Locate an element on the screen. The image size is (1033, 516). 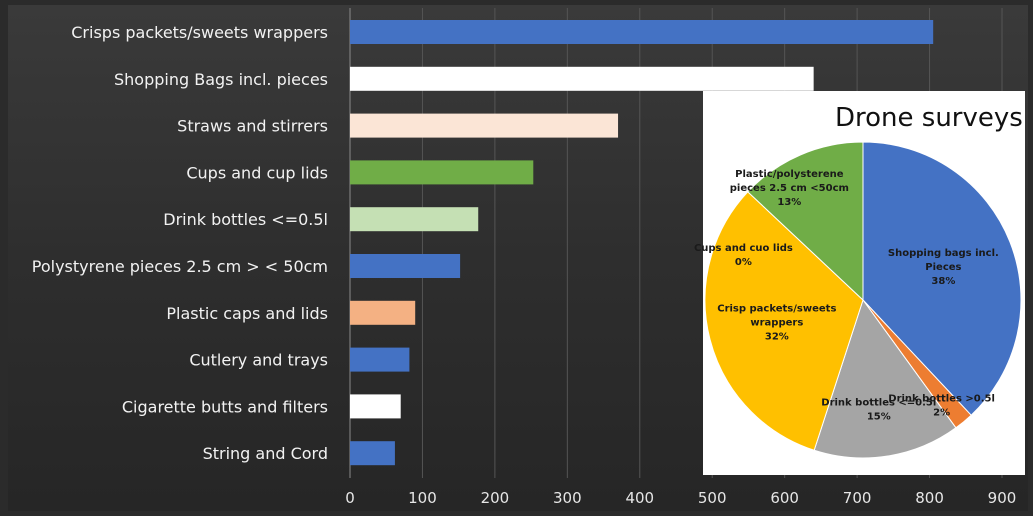
pie-chart-title: Drone surveys is located at coordinates (929, 118).